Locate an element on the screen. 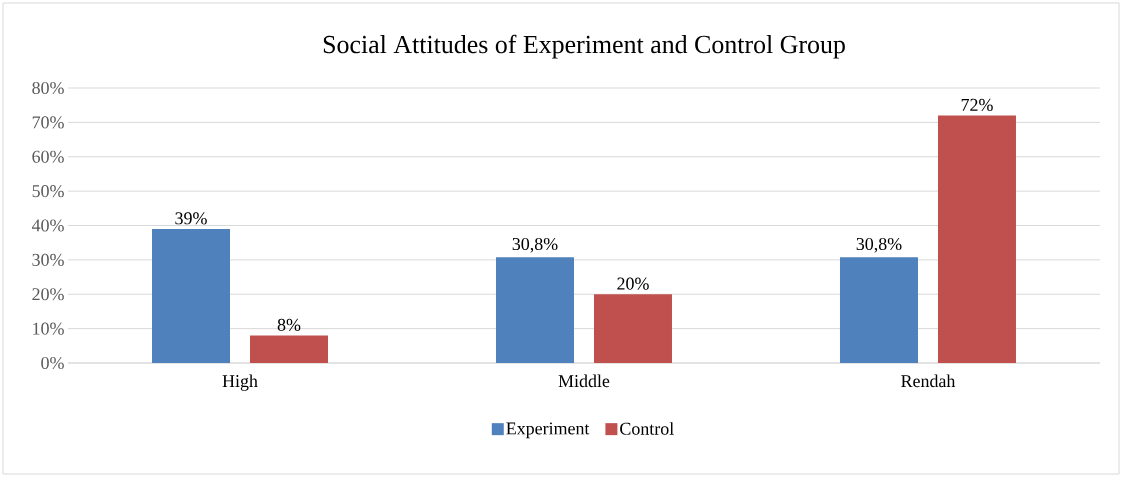 The height and width of the screenshot is (477, 1122). y-tick-label: 40% is located at coordinates (47, 225).